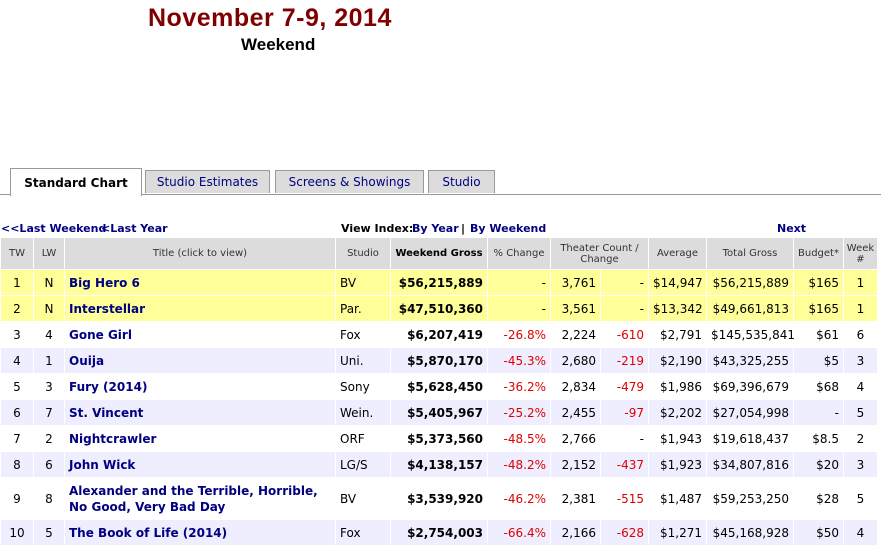 The width and height of the screenshot is (881, 560). Describe the element at coordinates (349, 181) in the screenshot. I see `tab: Screens & Showings` at that location.